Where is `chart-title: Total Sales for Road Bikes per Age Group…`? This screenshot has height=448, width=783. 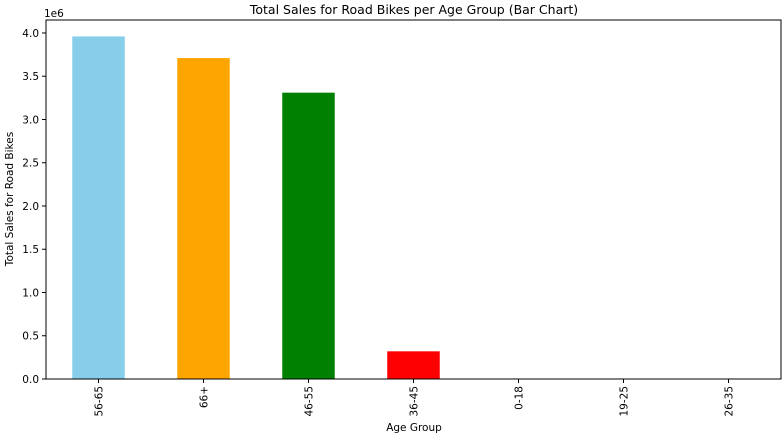
chart-title: Total Sales for Road Bikes per Age Group… is located at coordinates (413, 9).